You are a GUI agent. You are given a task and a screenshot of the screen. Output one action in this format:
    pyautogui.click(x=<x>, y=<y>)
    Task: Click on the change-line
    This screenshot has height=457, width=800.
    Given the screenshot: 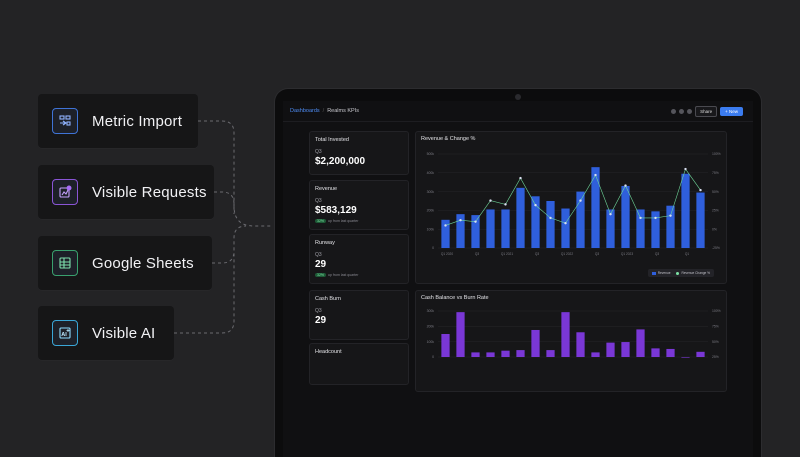 What is the action you would take?
    pyautogui.click(x=573, y=197)
    